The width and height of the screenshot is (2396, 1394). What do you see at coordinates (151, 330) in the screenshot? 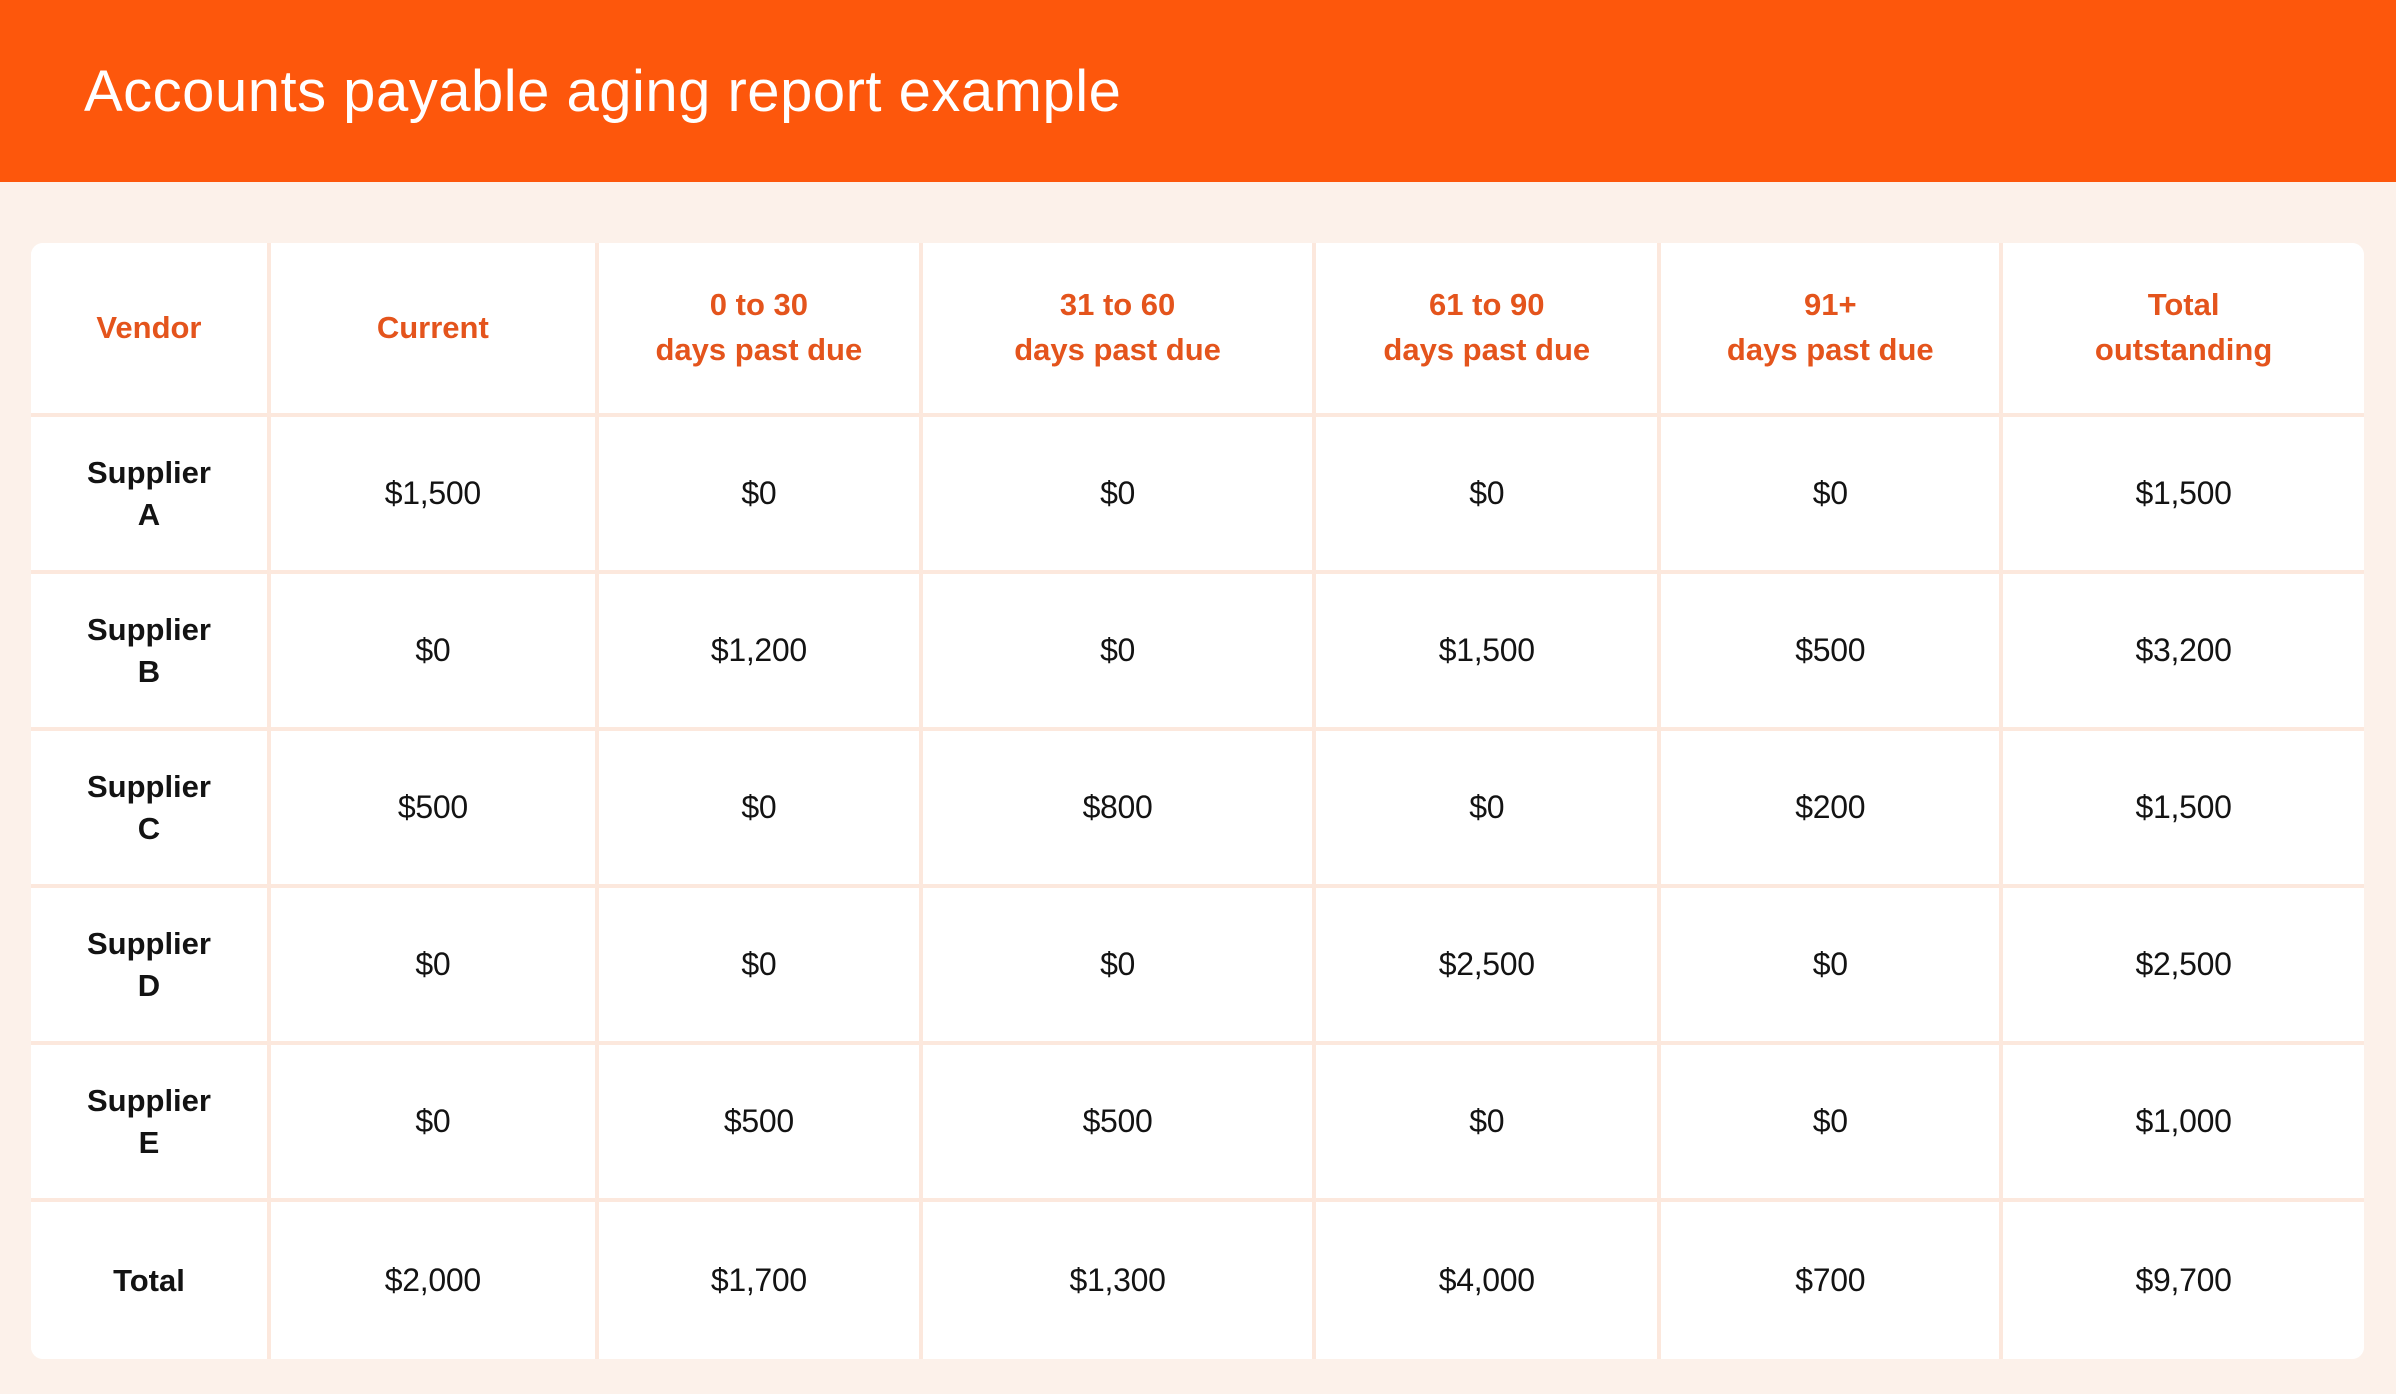
I see `column-header-vendor: Vendor` at bounding box center [151, 330].